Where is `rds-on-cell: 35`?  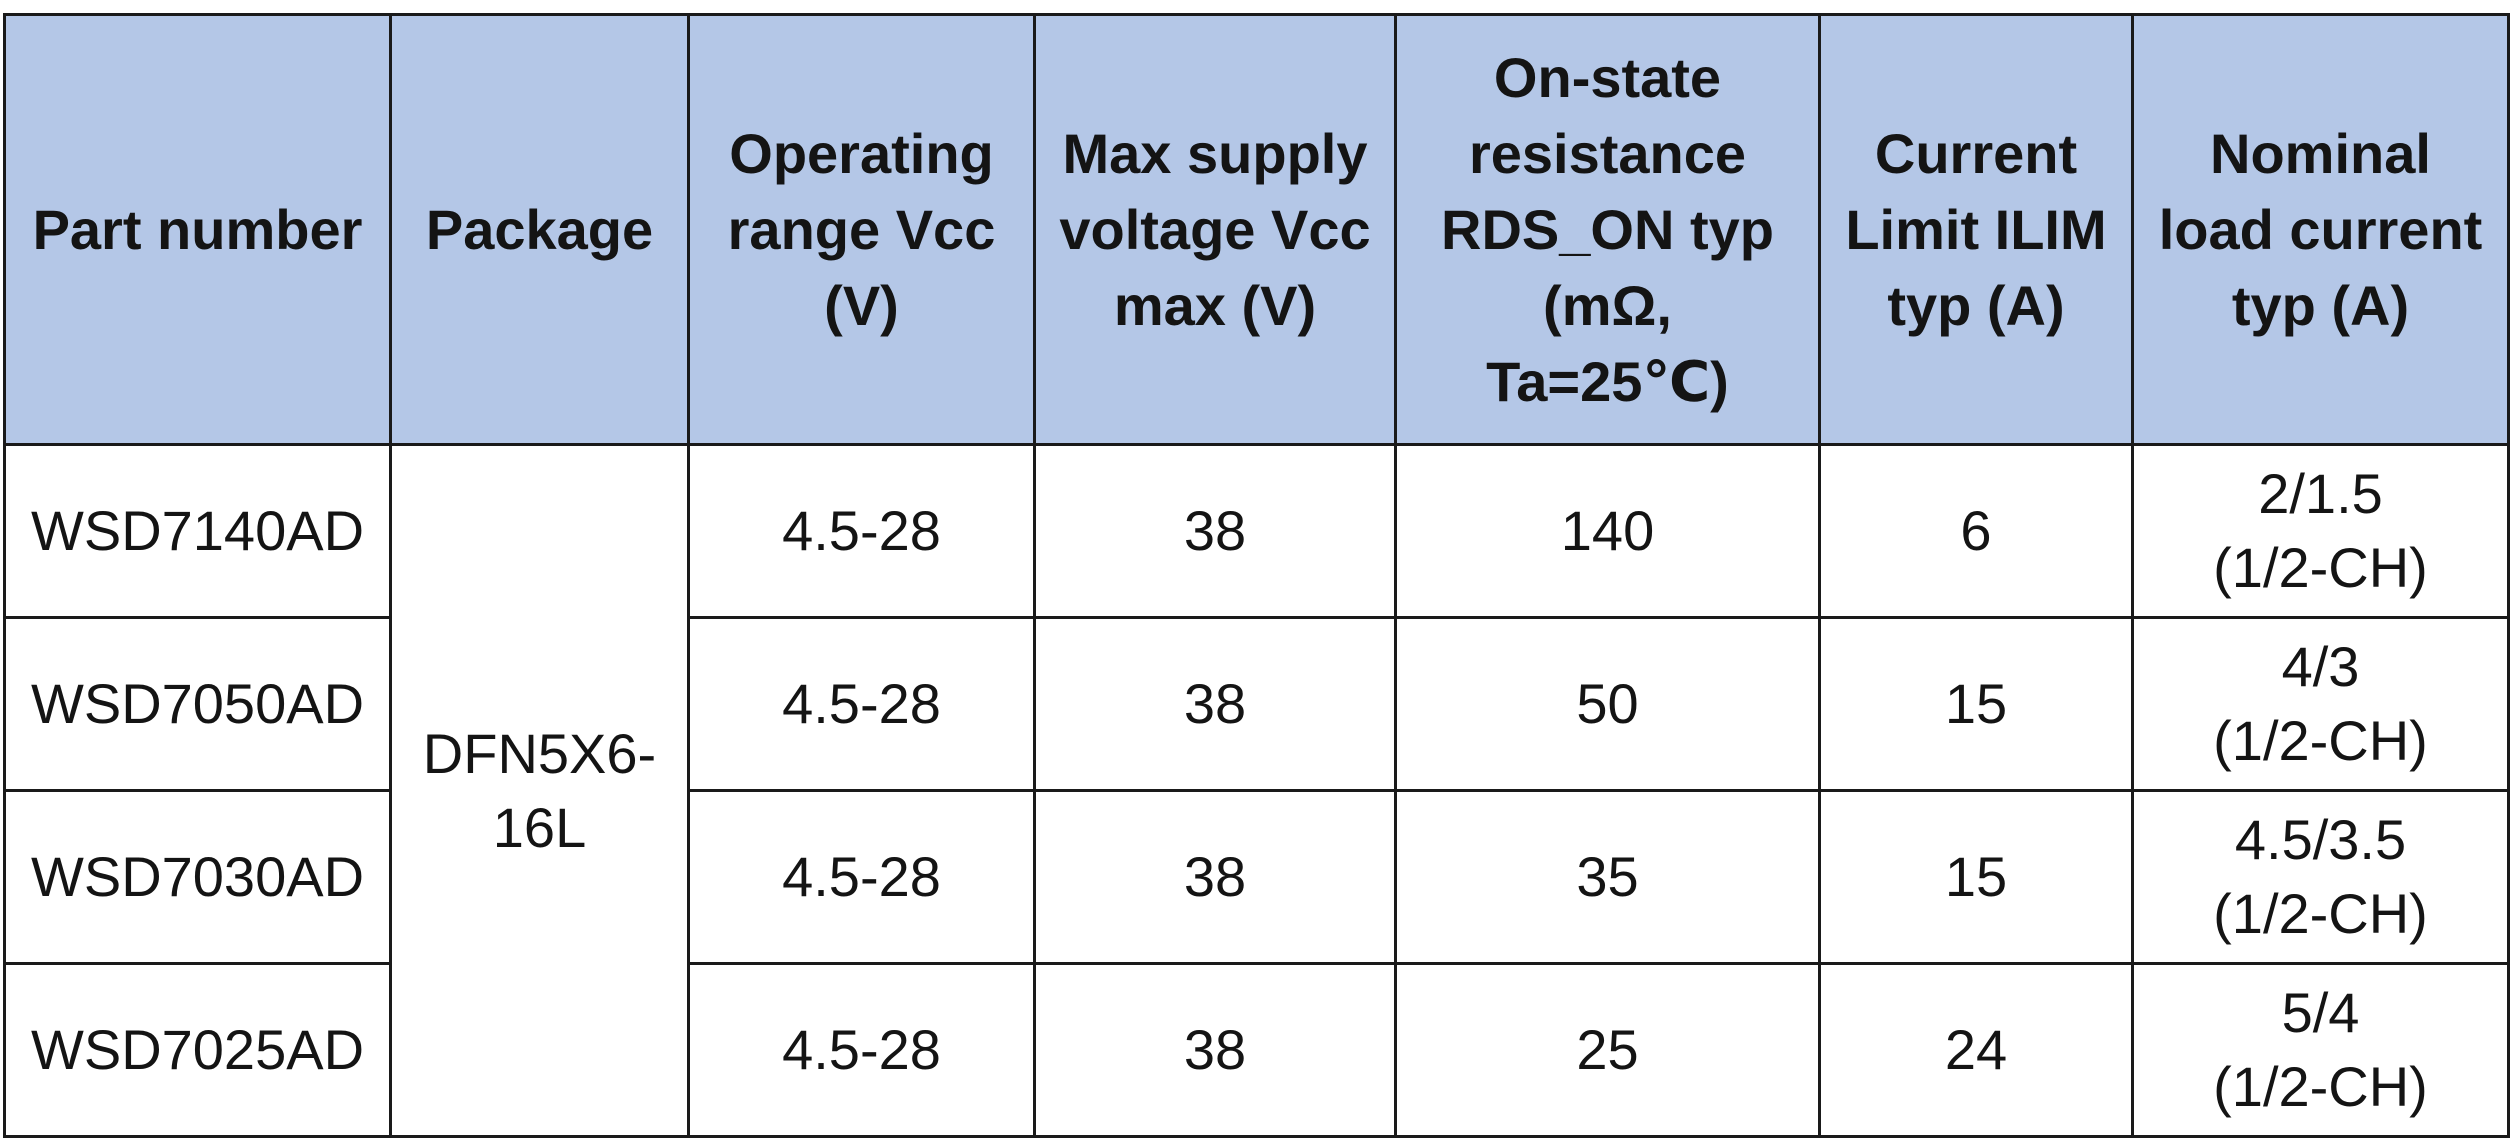
rds-on-cell: 35 is located at coordinates (1607, 877).